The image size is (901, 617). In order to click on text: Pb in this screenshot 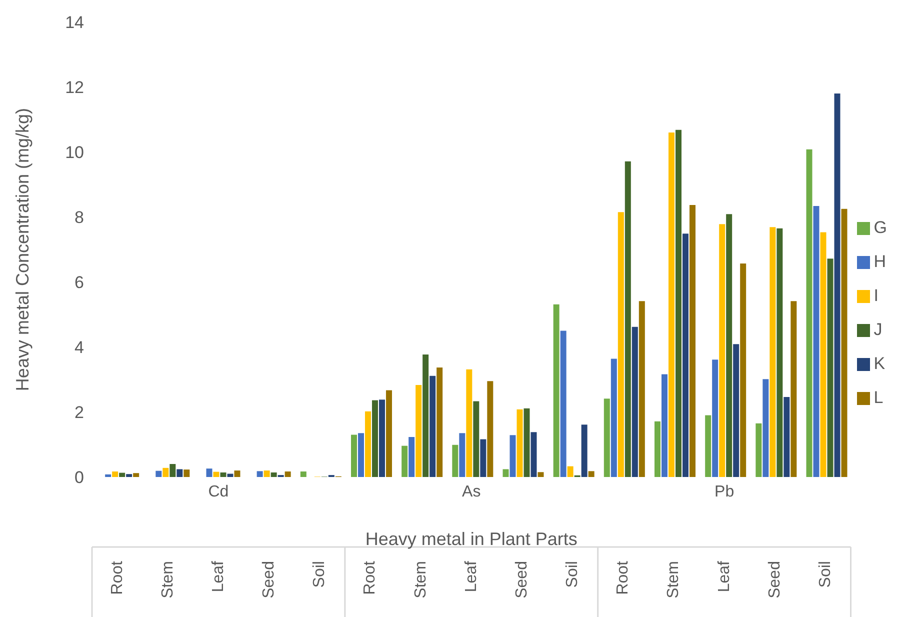, I will do `click(724, 491)`.